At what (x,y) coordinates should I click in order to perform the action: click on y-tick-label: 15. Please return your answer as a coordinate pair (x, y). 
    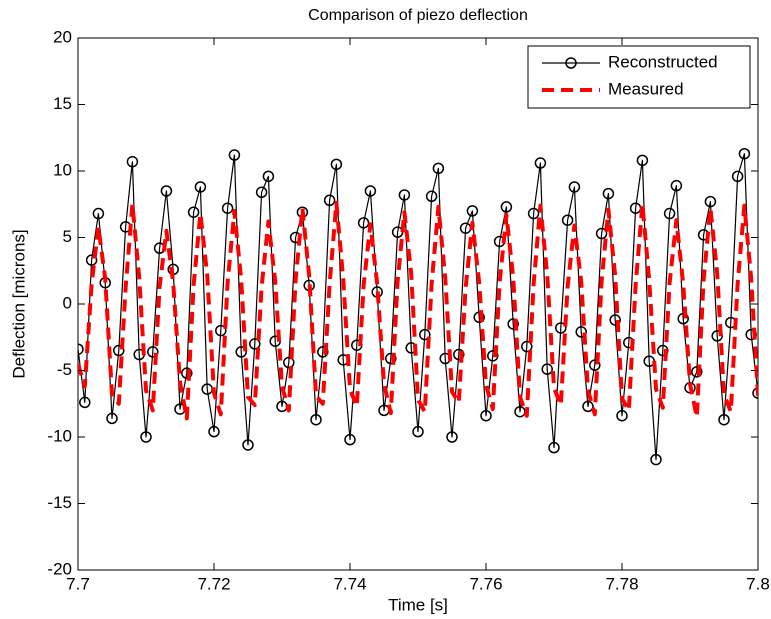
    Looking at the image, I should click on (62, 103).